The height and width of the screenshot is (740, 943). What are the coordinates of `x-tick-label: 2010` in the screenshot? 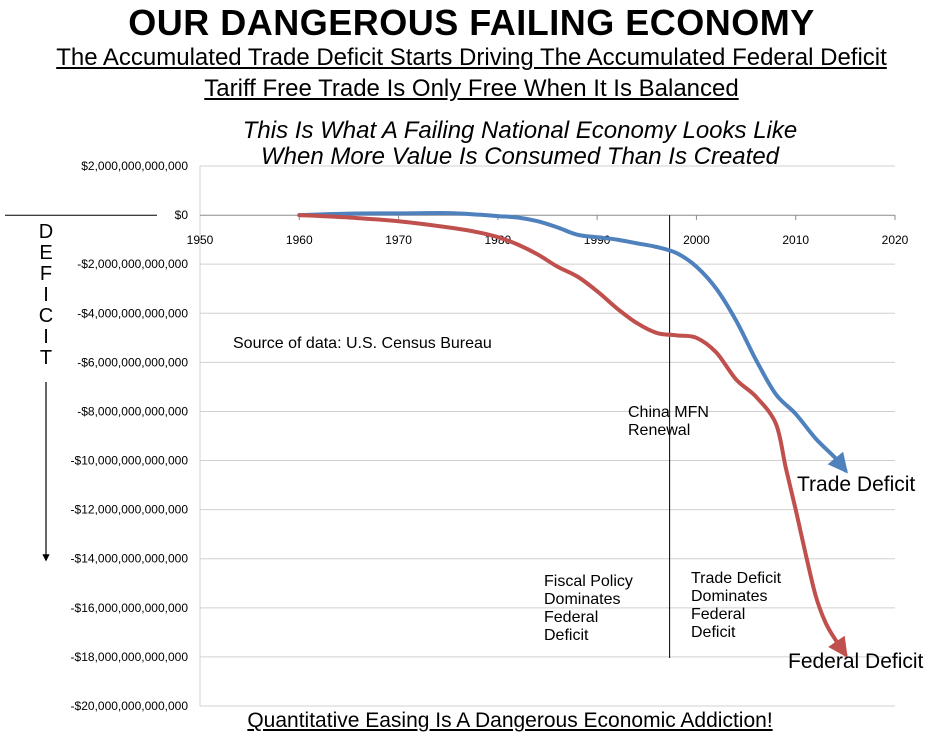 It's located at (795, 240).